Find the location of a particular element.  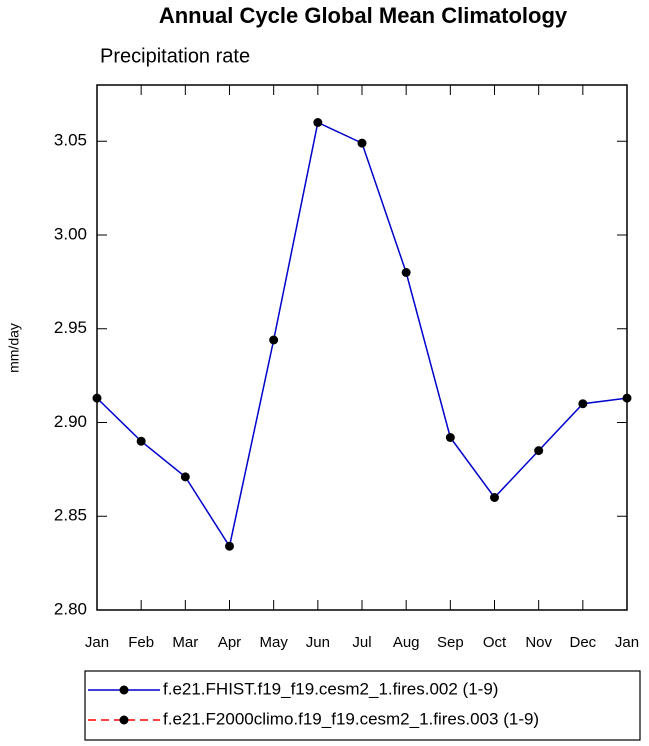

y-tick-label: 2.80 is located at coordinates (70, 608).